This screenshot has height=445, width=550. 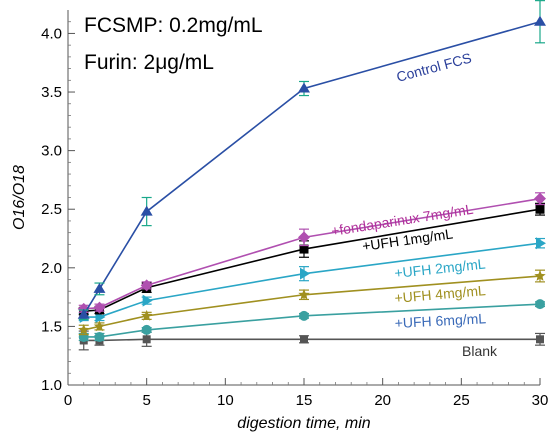 I want to click on series-label-6: Blank, so click(x=480, y=351).